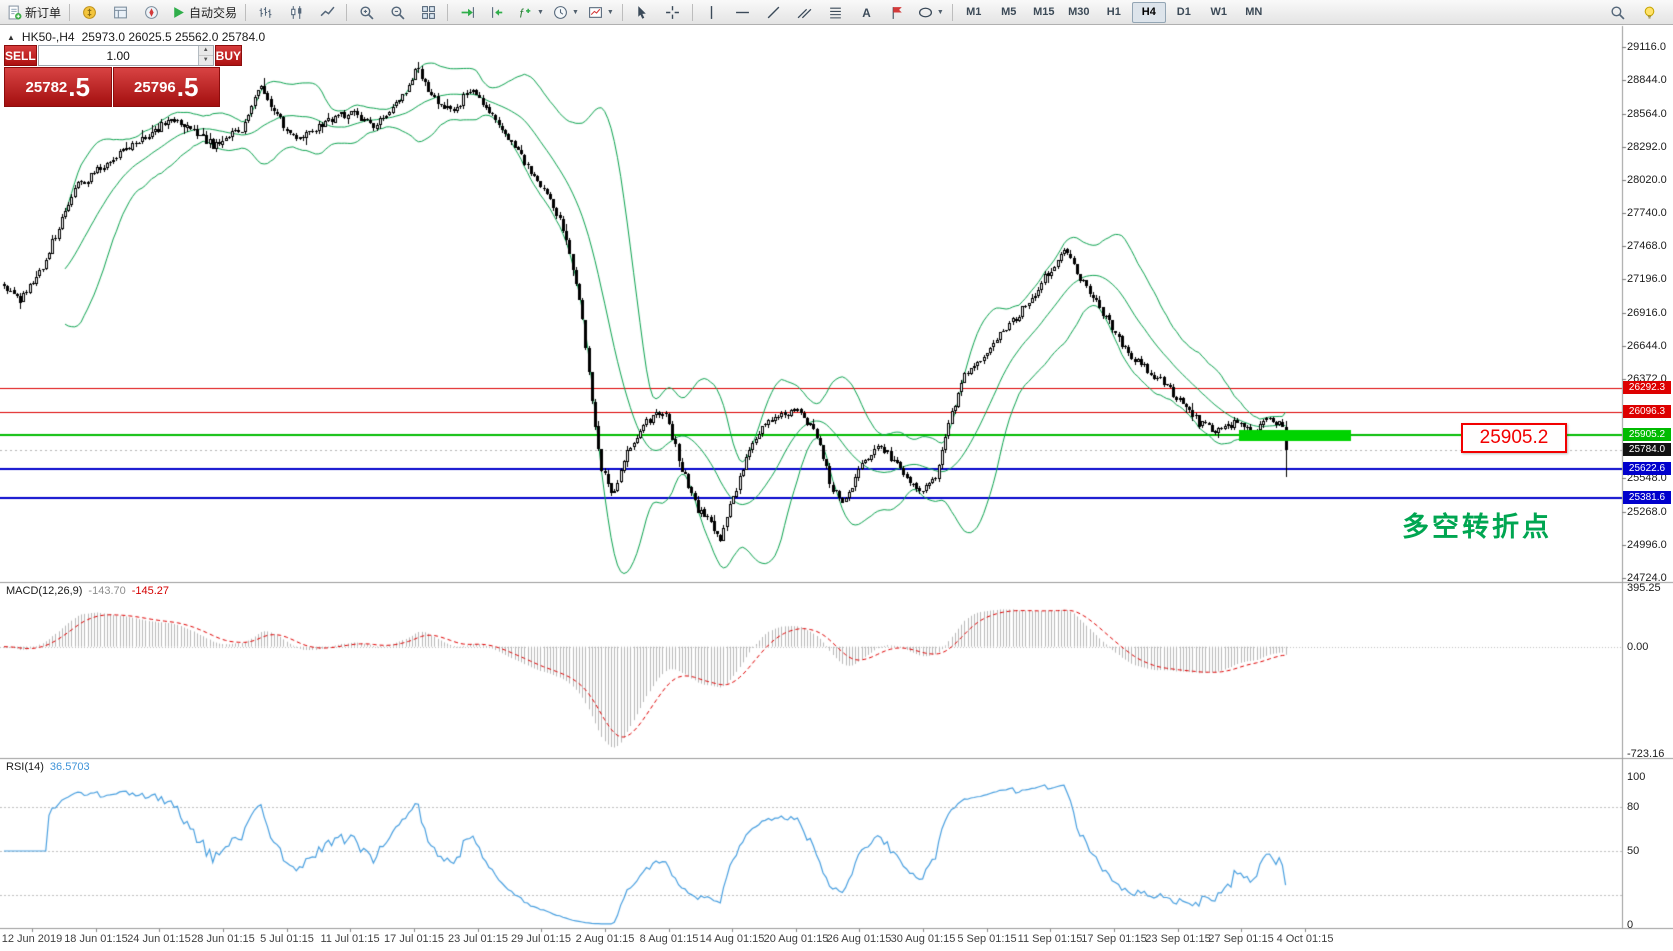 Image resolution: width=1673 pixels, height=951 pixels. I want to click on volume-decrease-button: ▼, so click(205, 60).